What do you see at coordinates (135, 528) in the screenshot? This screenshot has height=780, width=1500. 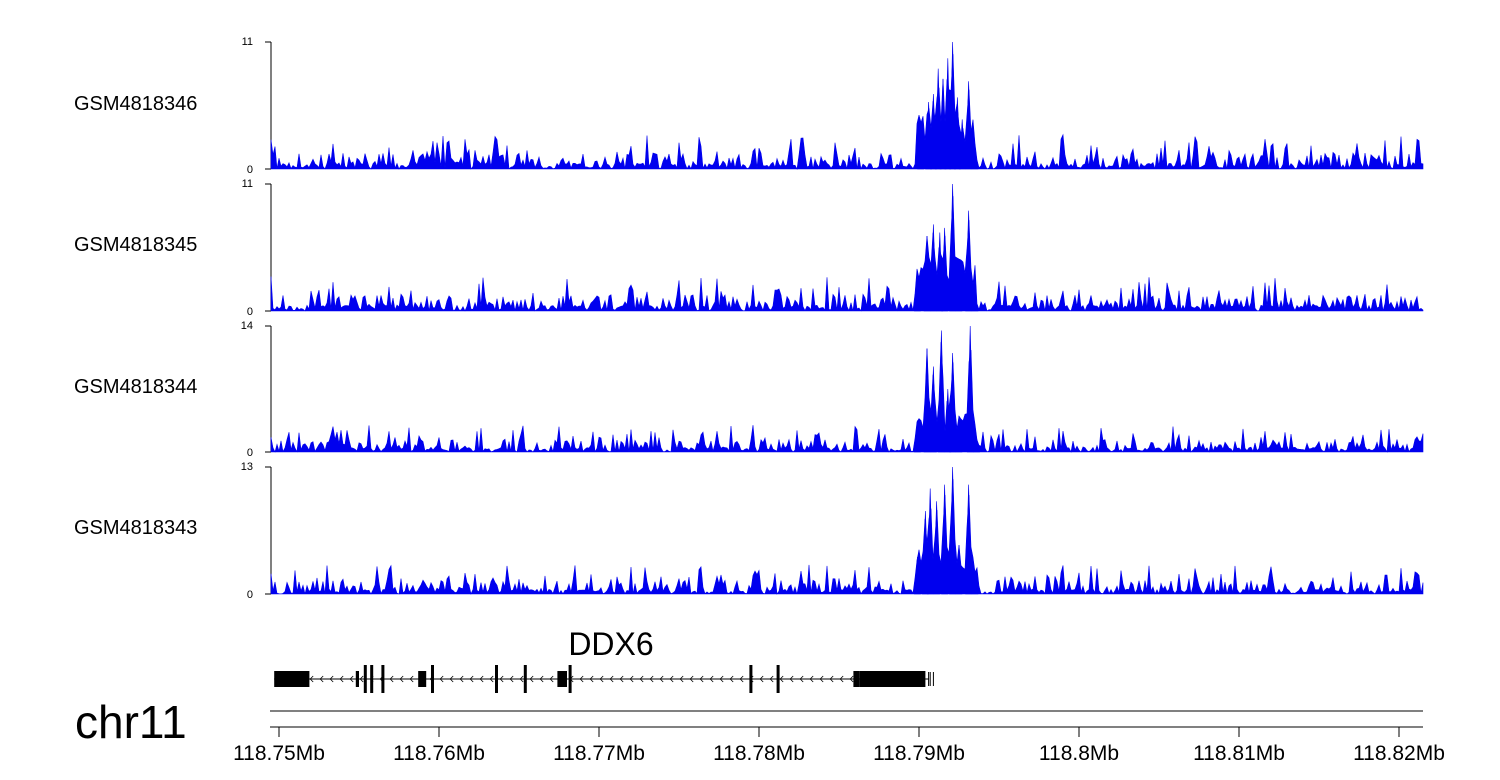 I see `track-label: GSM4818343` at bounding box center [135, 528].